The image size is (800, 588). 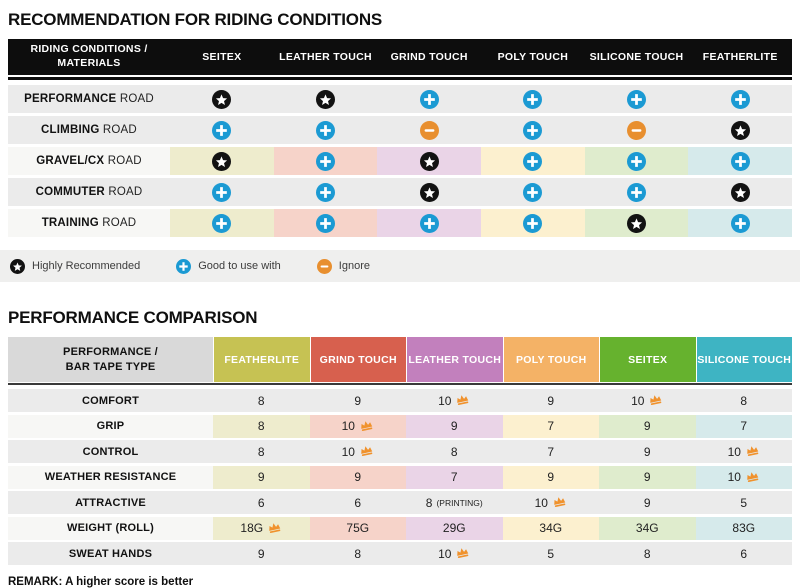 I want to click on material-column-header: POLY TOUCH, so click(x=533, y=57).